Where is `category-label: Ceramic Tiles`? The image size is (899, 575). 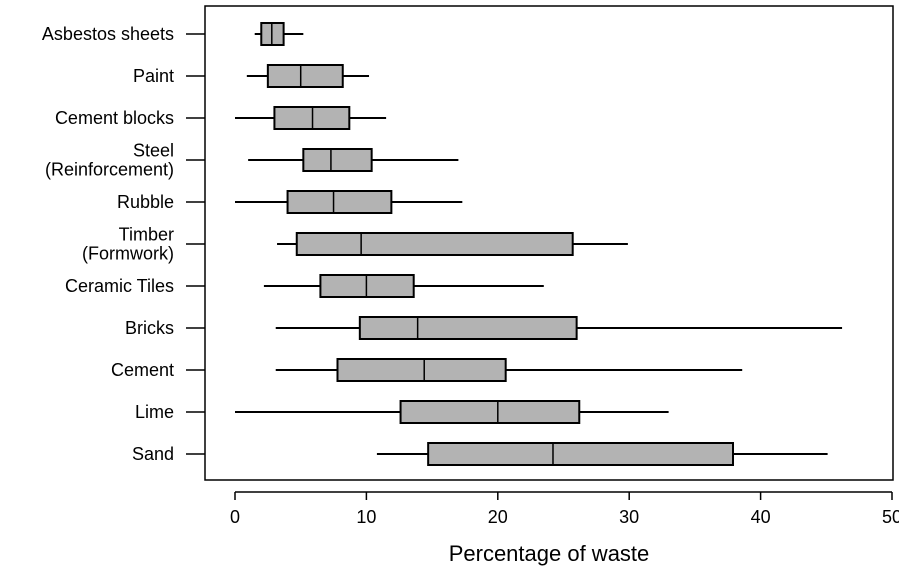
category-label: Ceramic Tiles is located at coordinates (119, 286).